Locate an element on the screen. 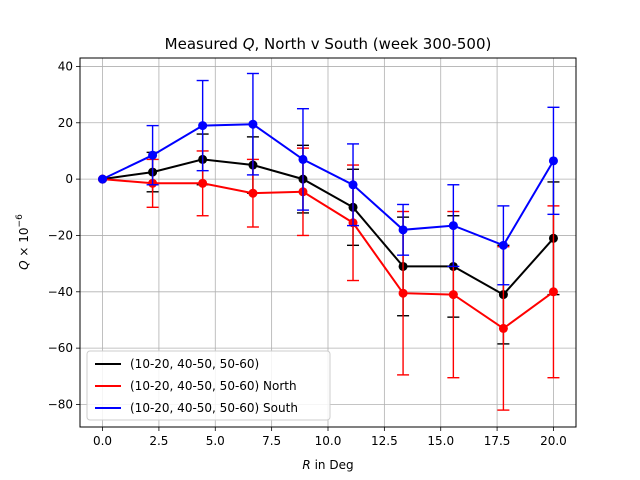 This screenshot has height=480, width=640. ylabel-part-1: Q is located at coordinates (24, 264).